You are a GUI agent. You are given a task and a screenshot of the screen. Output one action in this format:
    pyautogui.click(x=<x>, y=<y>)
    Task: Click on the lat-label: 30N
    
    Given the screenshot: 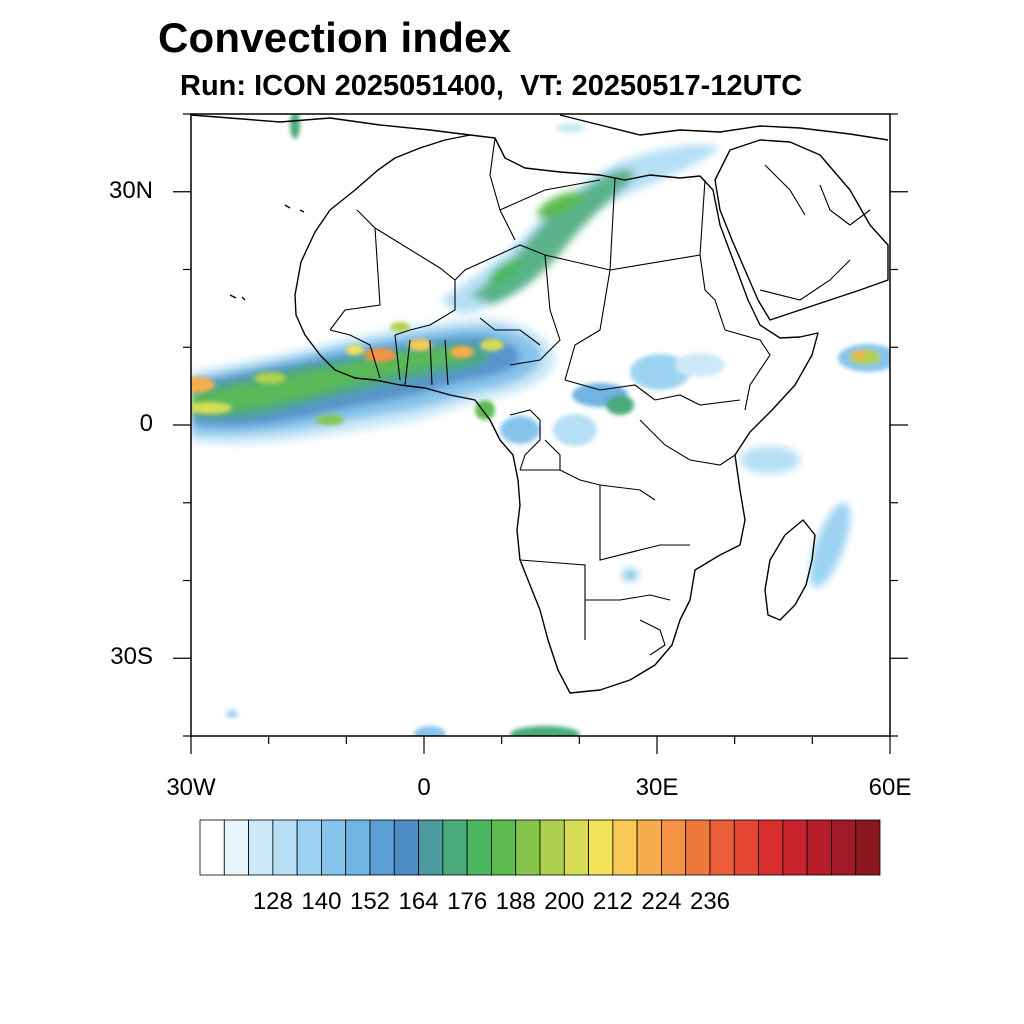 What is the action you would take?
    pyautogui.click(x=130, y=190)
    